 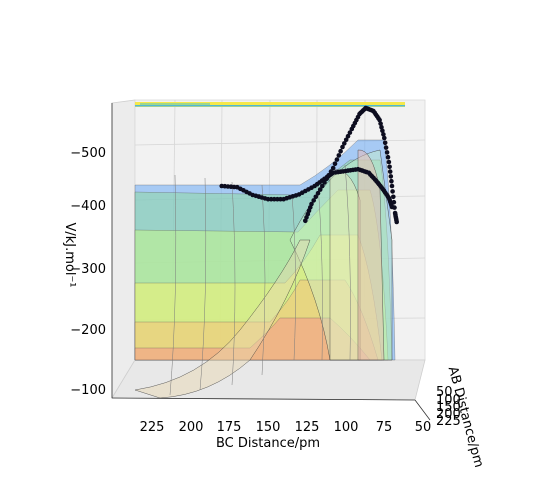 I want to click on z-axis-ticks: −500 −400 −300 −200 −100, so click(x=88, y=272).